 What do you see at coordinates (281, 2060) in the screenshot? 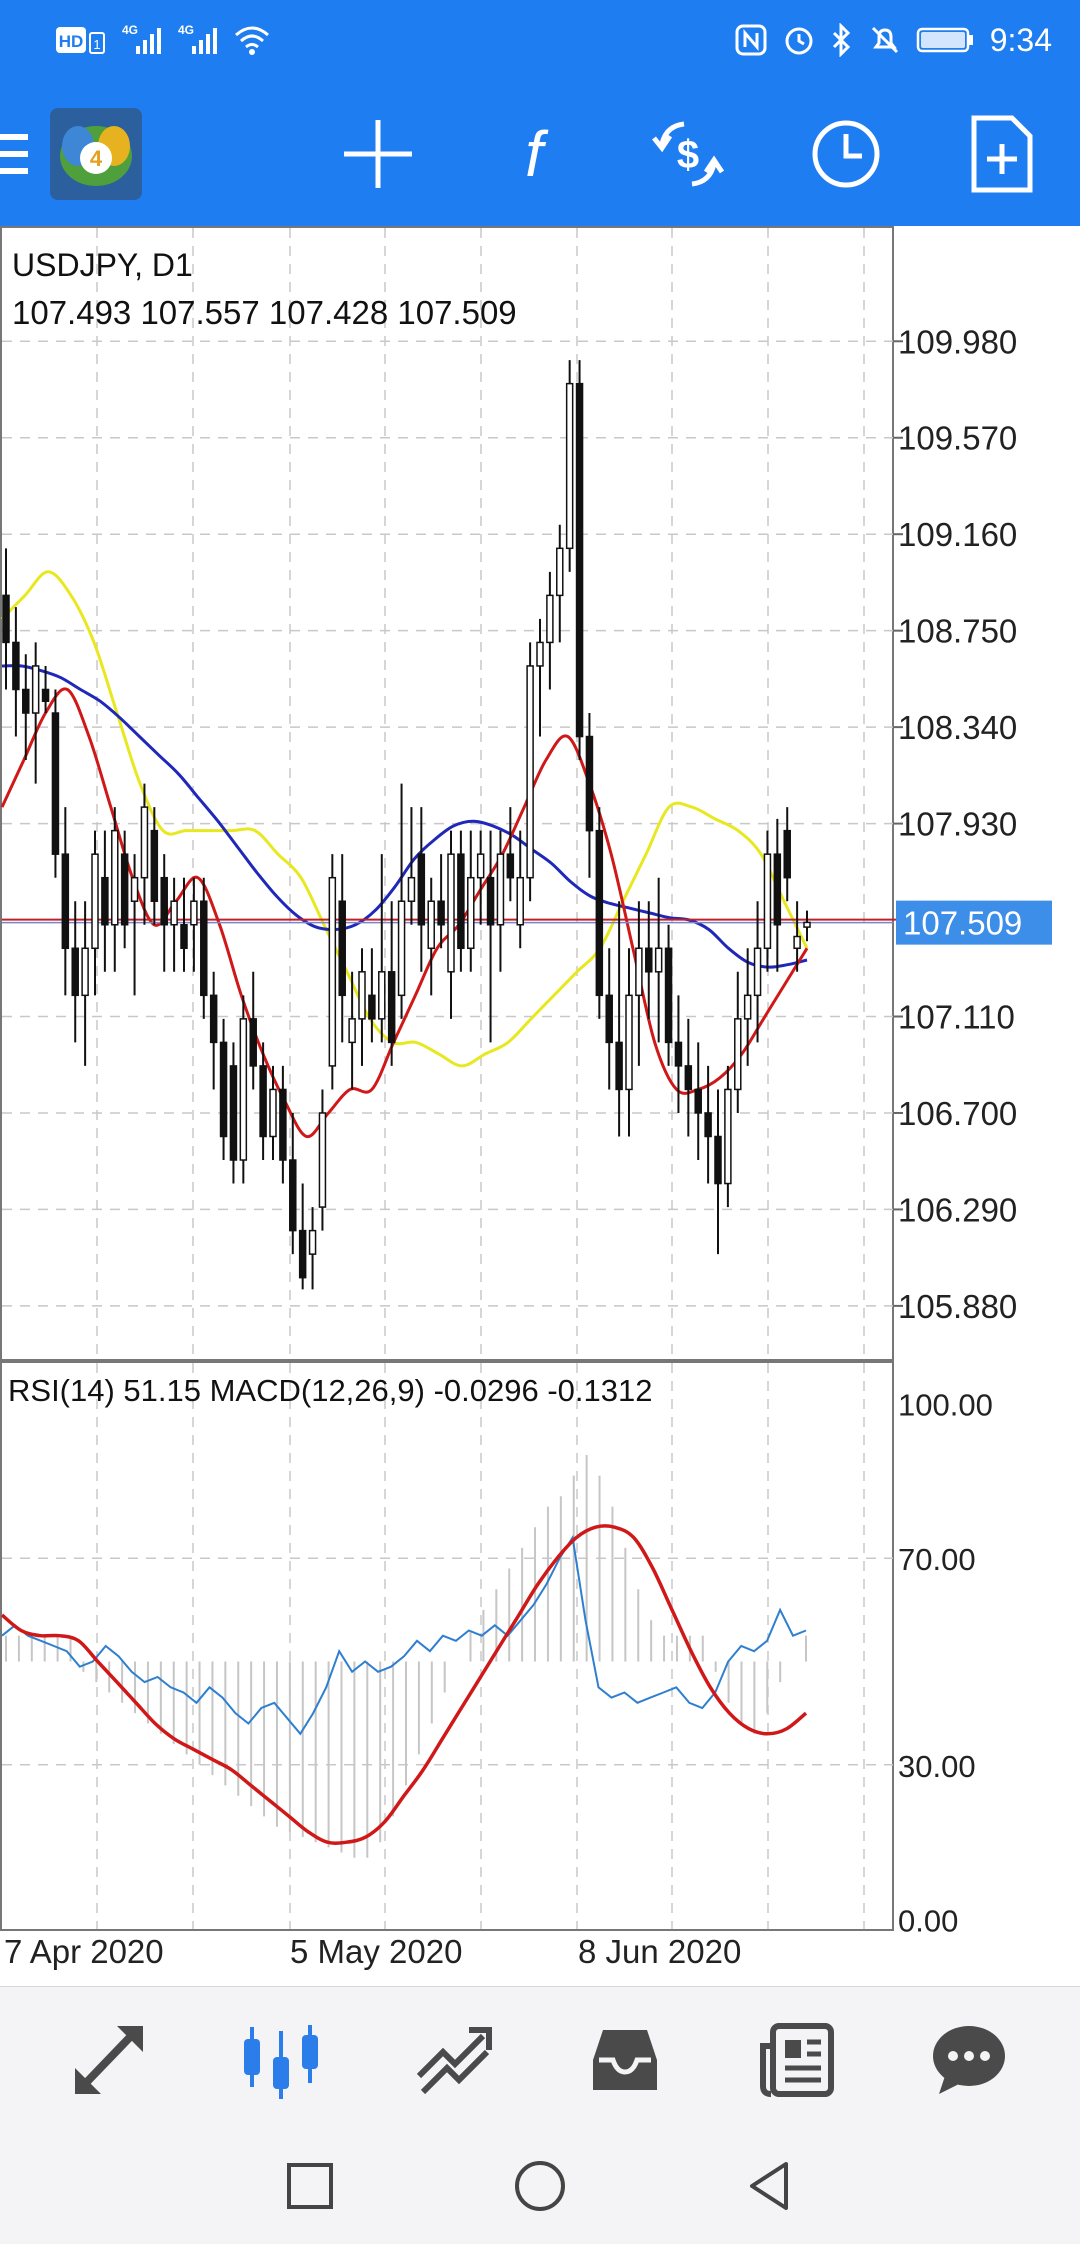
I see `chart-nav-icon` at bounding box center [281, 2060].